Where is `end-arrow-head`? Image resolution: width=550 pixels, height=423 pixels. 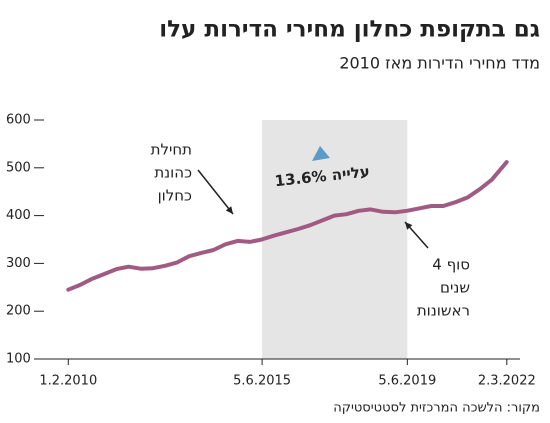
end-arrow-head is located at coordinates (409, 226).